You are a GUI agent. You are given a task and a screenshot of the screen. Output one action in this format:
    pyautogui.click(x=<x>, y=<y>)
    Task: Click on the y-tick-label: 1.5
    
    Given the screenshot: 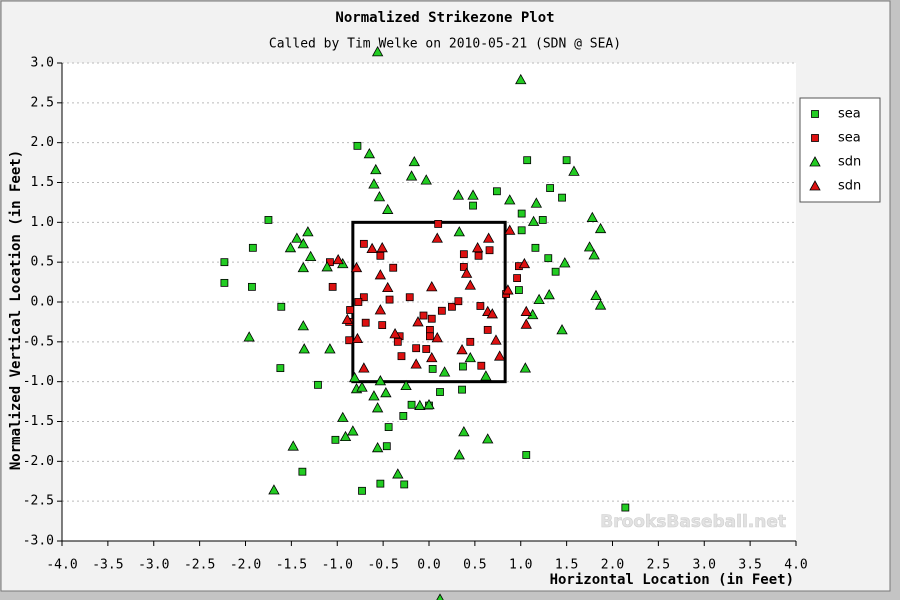 What is the action you would take?
    pyautogui.click(x=42, y=182)
    